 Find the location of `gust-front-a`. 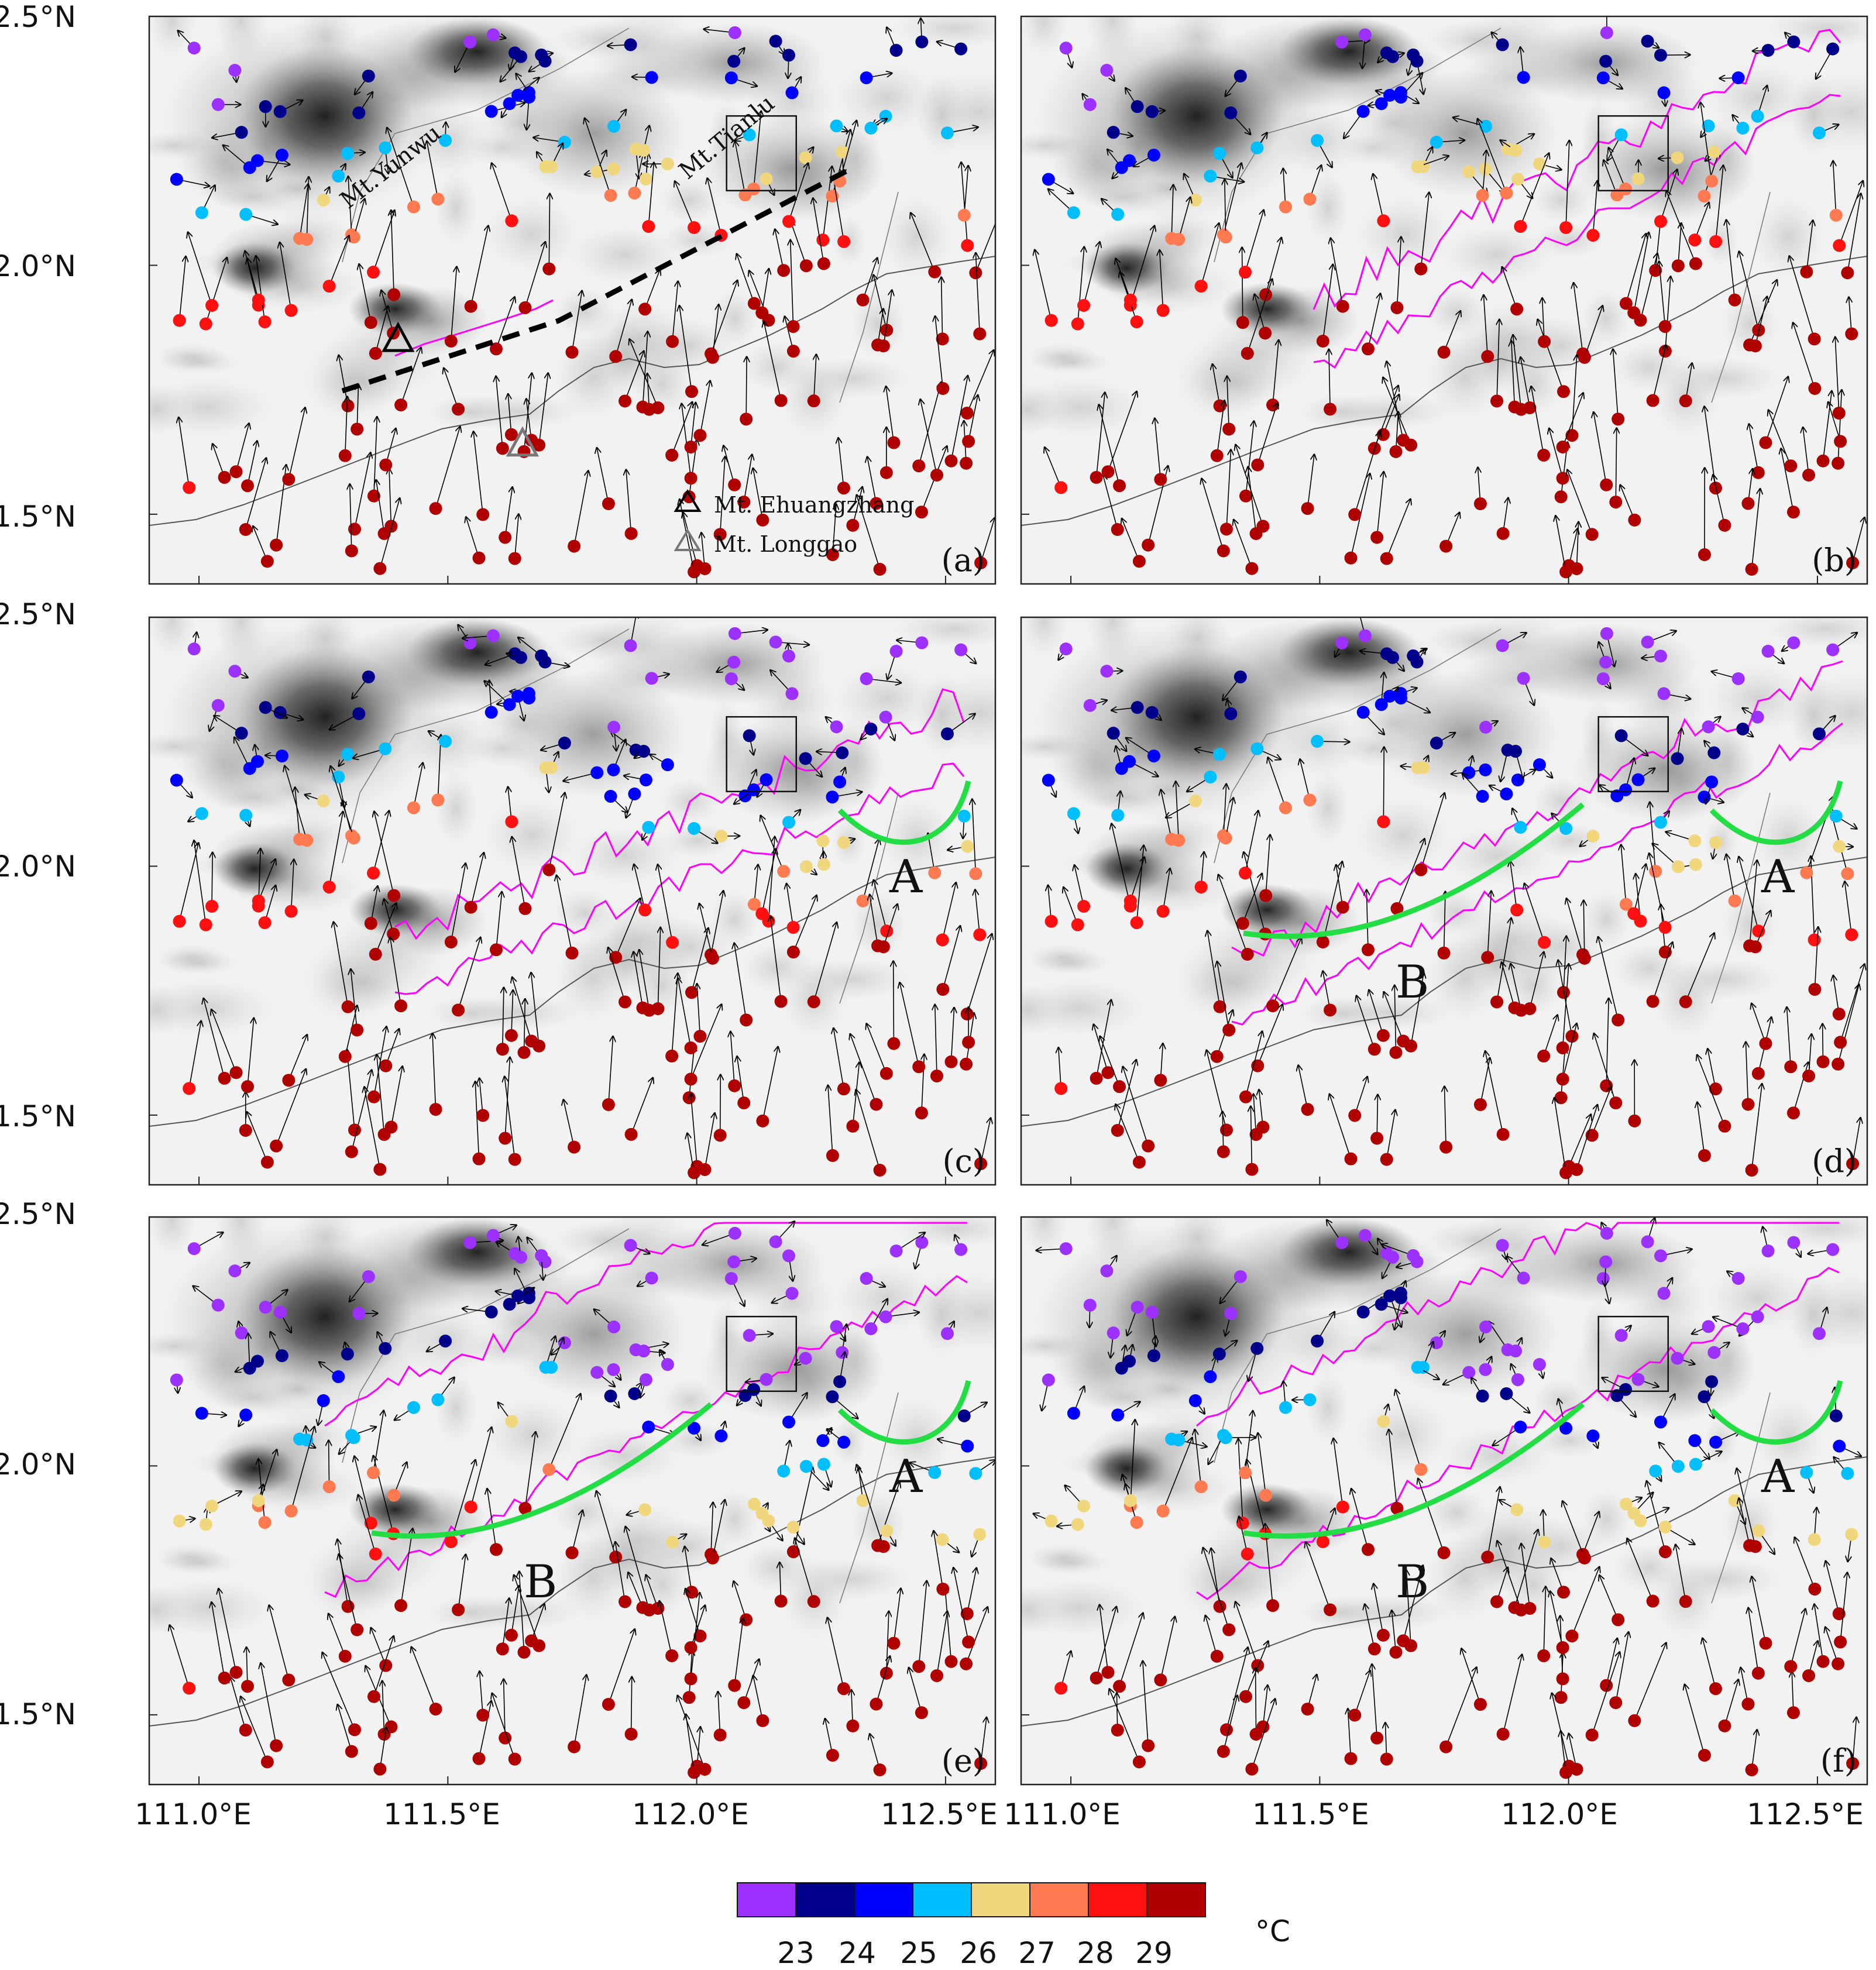

gust-front-a is located at coordinates (1776, 812).